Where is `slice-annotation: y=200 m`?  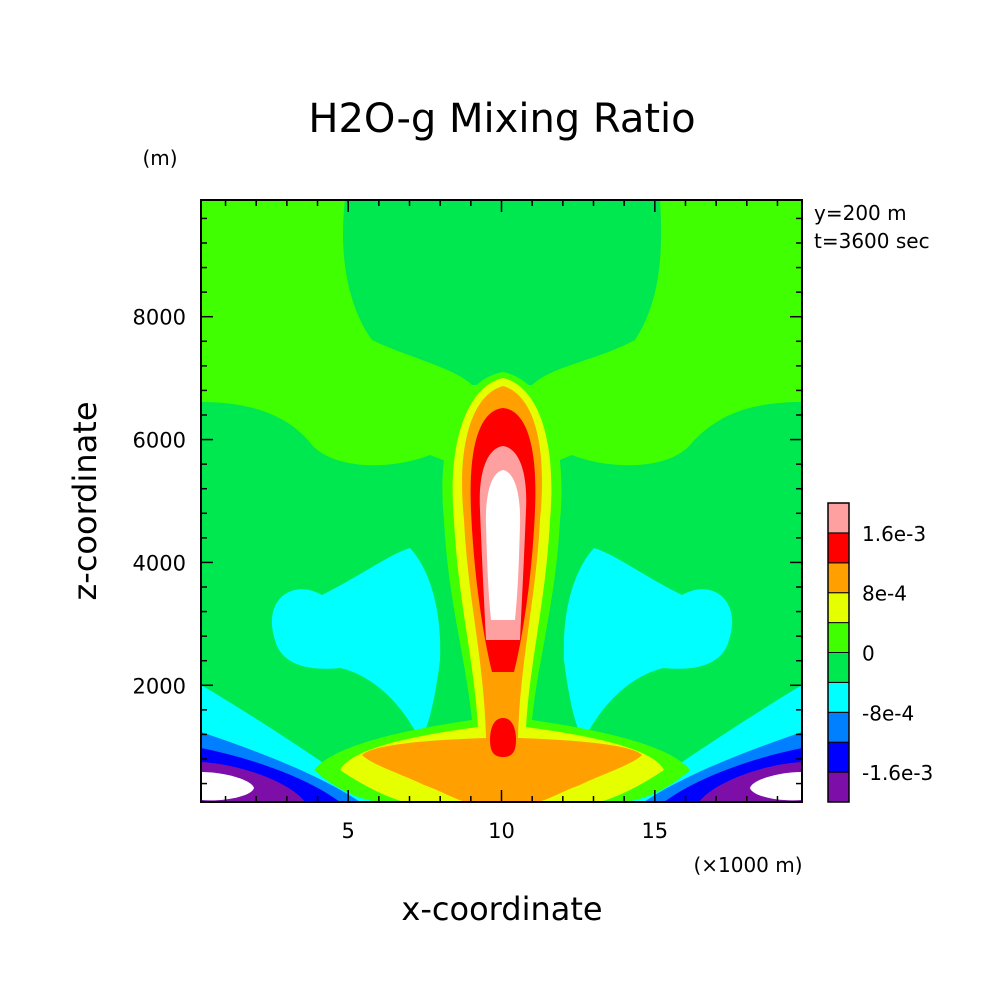
slice-annotation: y=200 m is located at coordinates (860, 213).